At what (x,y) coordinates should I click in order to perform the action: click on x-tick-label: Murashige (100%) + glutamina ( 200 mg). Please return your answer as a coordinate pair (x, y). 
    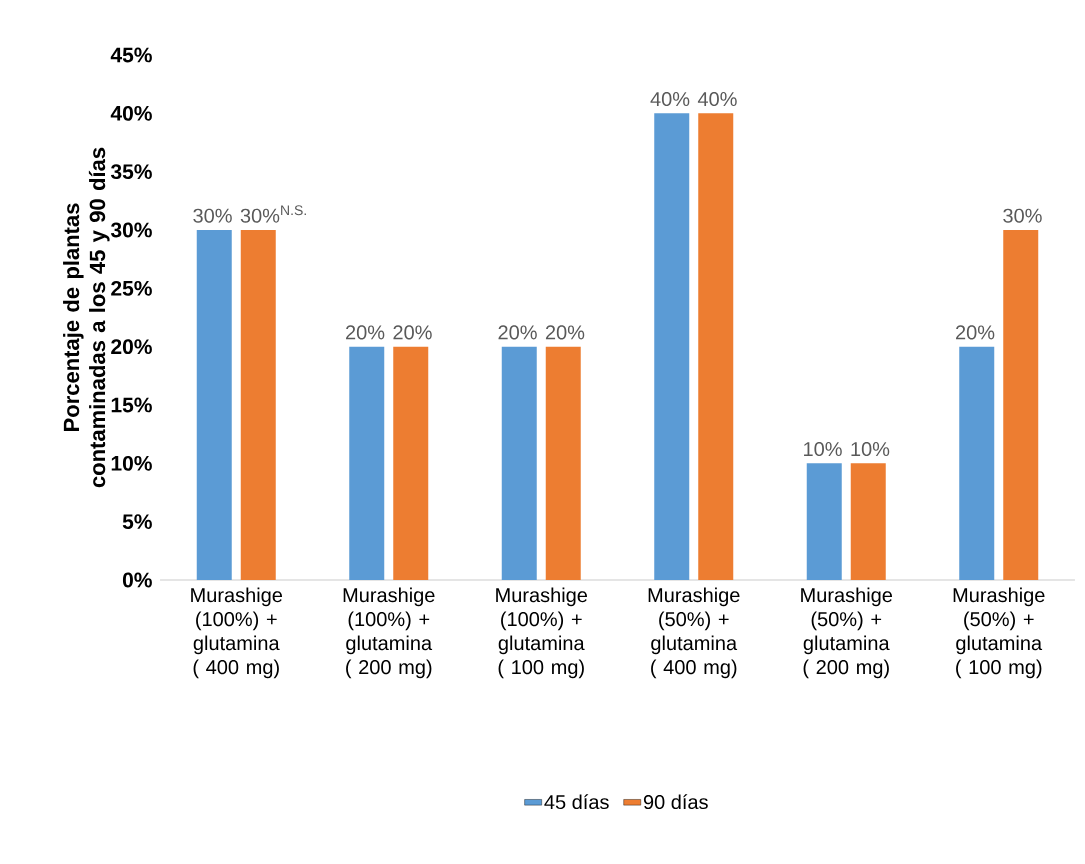
    Looking at the image, I should click on (389, 633).